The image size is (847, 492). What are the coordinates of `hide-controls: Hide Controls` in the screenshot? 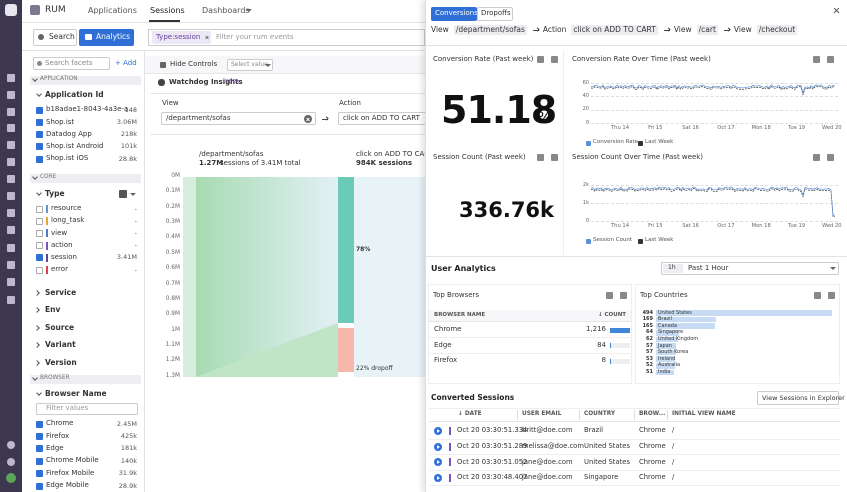 It's located at (194, 64).